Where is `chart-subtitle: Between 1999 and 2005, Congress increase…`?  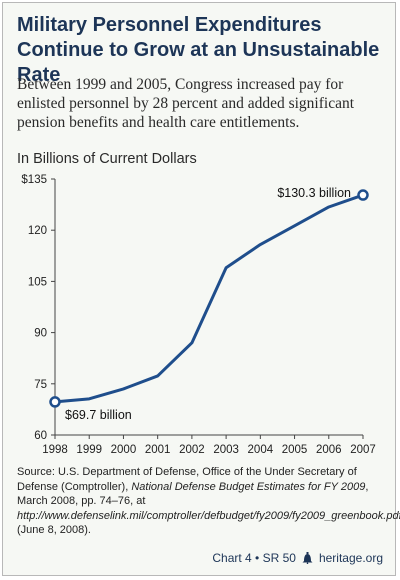 chart-subtitle: Between 1999 and 2005, Congress increase… is located at coordinates (186, 103).